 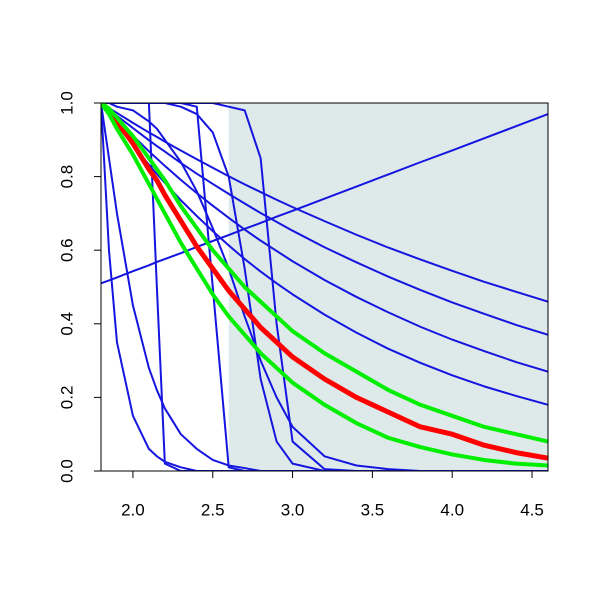 What do you see at coordinates (133, 509) in the screenshot?
I see `x-tick-label: 2.0` at bounding box center [133, 509].